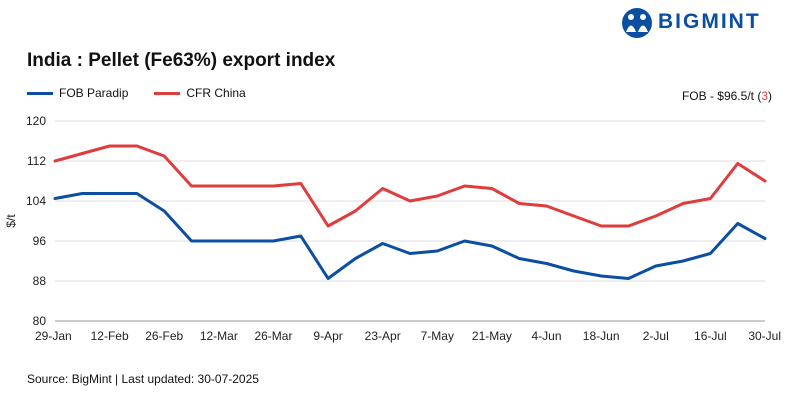 The height and width of the screenshot is (400, 799). I want to click on fob-note-suffix: ), so click(770, 96).